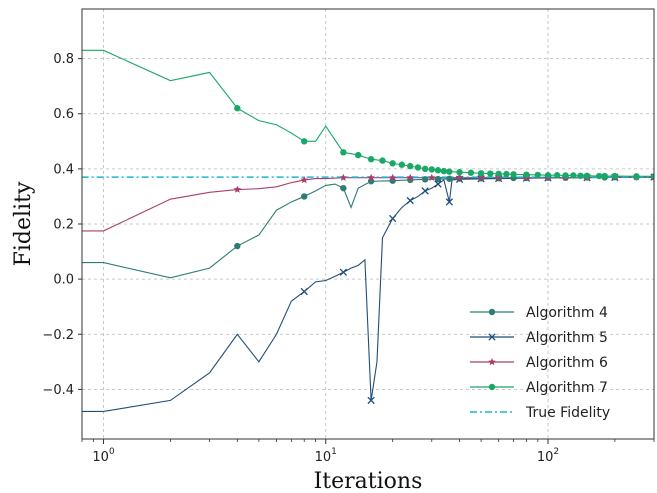  Describe the element at coordinates (63, 169) in the screenshot. I see `y-tick-label: 0.4` at that location.